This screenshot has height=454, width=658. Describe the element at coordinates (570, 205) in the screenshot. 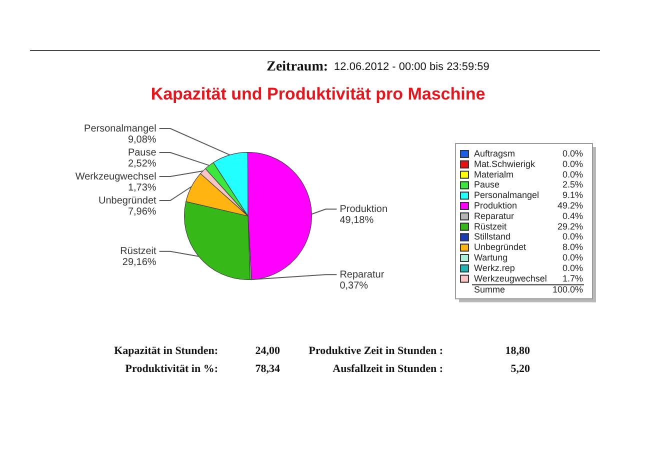

I see `text: 49.2%` at that location.